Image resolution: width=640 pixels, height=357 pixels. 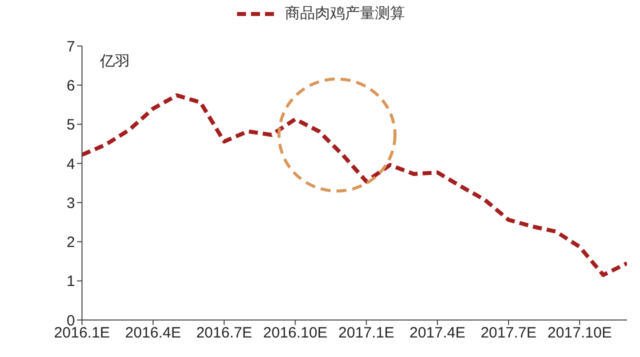 What do you see at coordinates (345, 13) in the screenshot?
I see `legend-label: 商品肉鸡产量测算` at bounding box center [345, 13].